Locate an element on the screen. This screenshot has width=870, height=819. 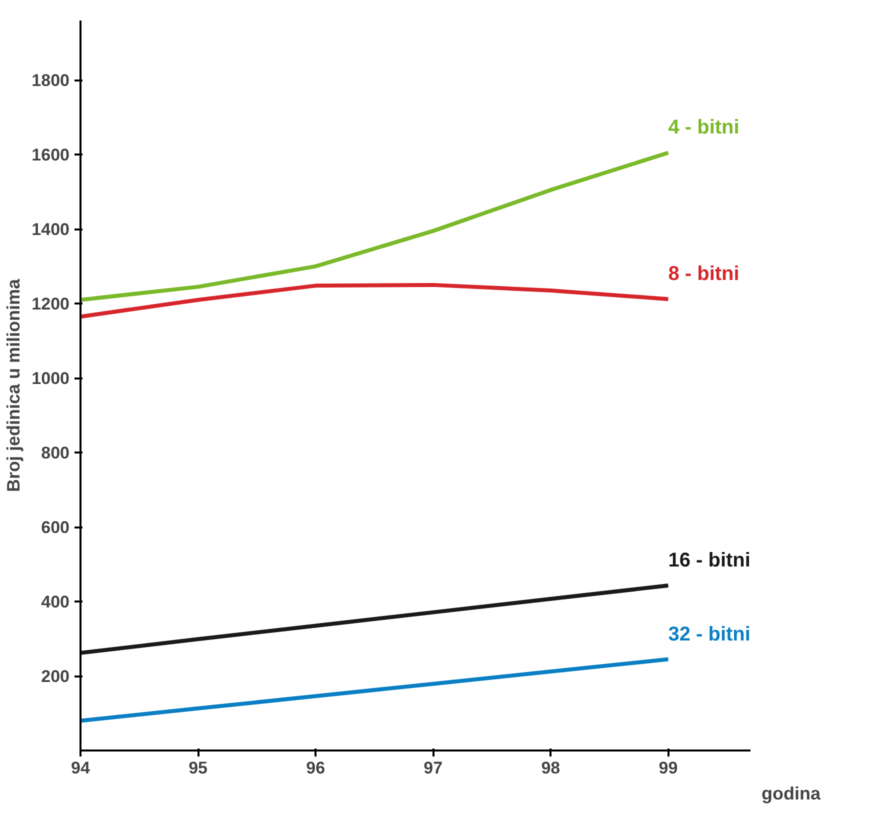
series-label: 4 - bitni is located at coordinates (704, 127).